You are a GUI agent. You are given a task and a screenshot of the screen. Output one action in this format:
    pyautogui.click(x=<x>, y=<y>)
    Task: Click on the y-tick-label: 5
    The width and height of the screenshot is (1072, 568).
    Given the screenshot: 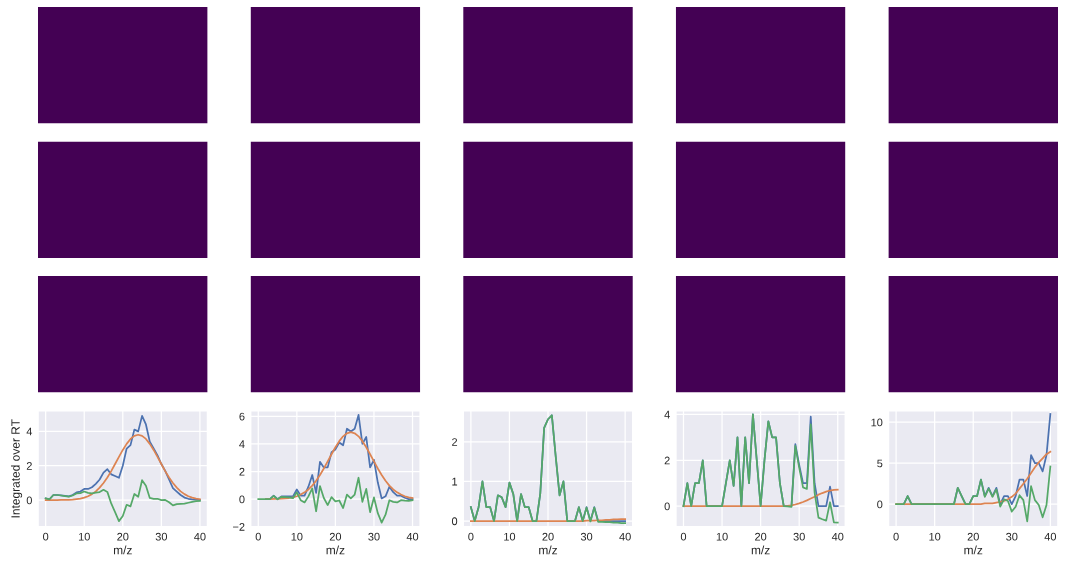 What is the action you would take?
    pyautogui.click(x=880, y=463)
    